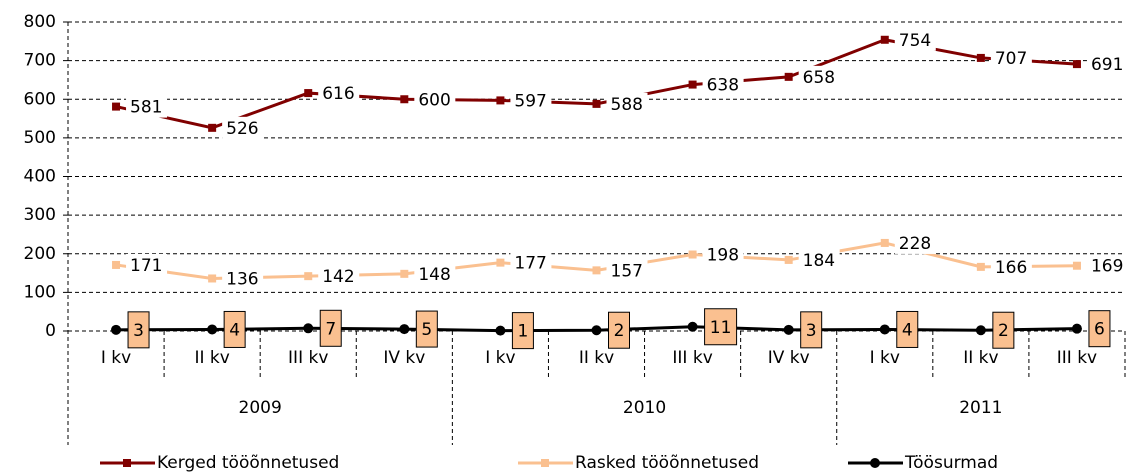  What do you see at coordinates (530, 101) in the screenshot?
I see `data-label: 597` at bounding box center [530, 101].